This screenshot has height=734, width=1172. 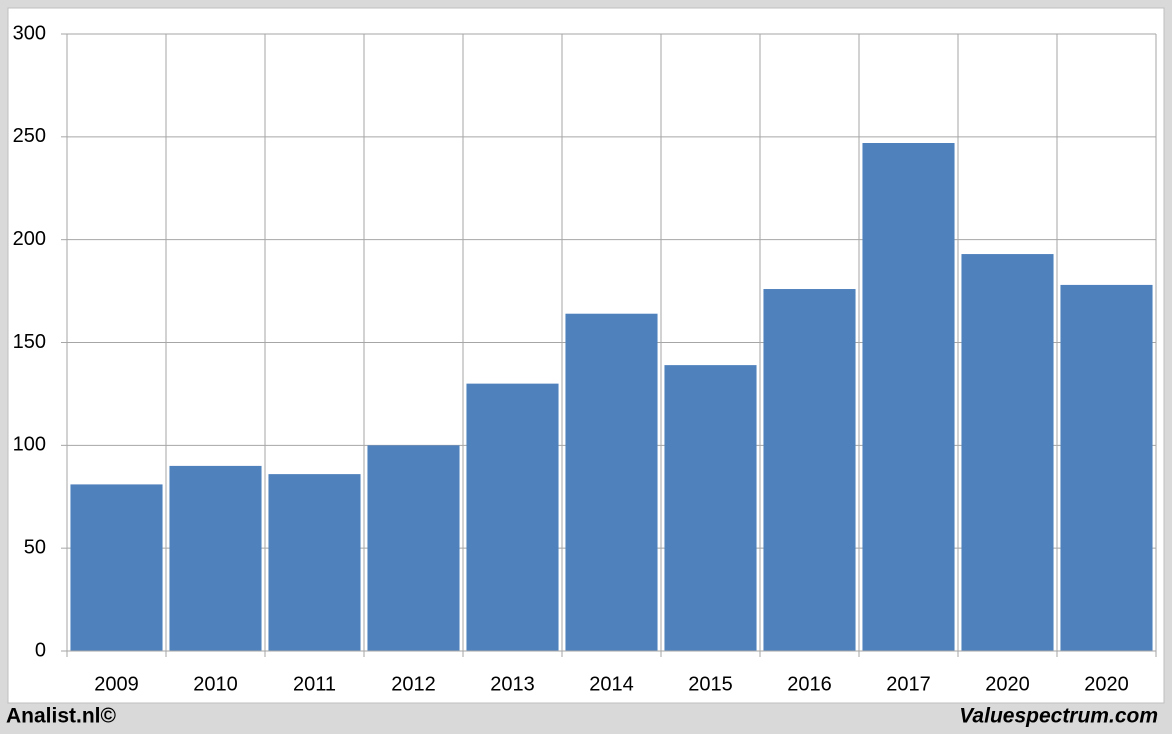 I want to click on y-tick-label: 200, so click(x=29, y=239).